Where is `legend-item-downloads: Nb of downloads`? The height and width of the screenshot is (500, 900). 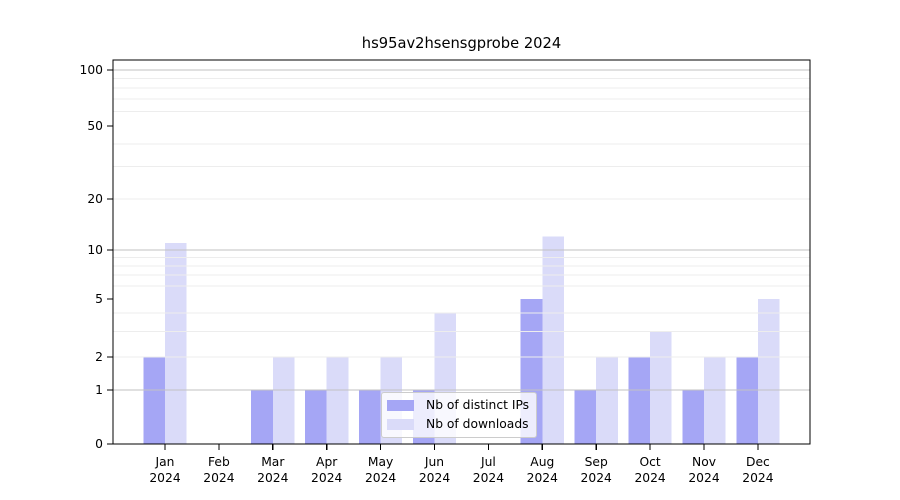
legend-item-downloads: Nb of downloads is located at coordinates (458, 424).